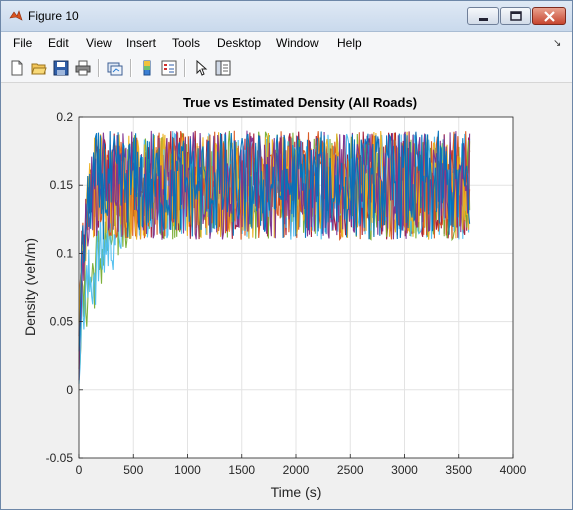 The width and height of the screenshot is (573, 510). I want to click on insert-colorbar-icon, so click(147, 68).